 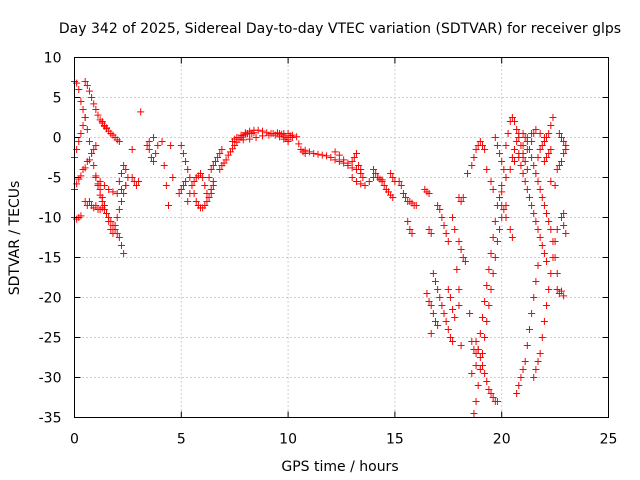 I want to click on series-arc54, so click(x=547, y=155).